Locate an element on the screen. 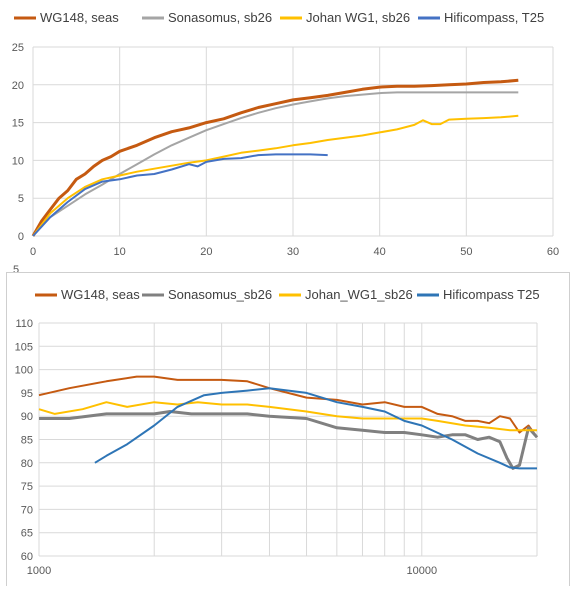  y-tick-label: 0 is located at coordinates (21, 237).